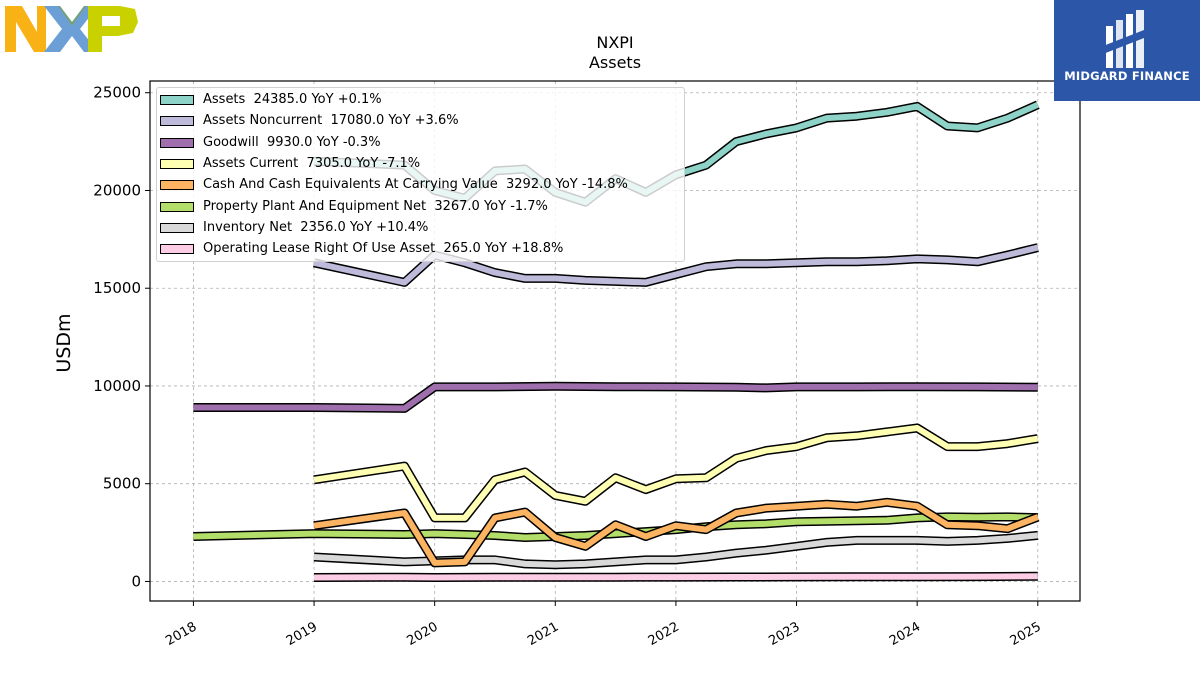 This screenshot has height=675, width=1200. Describe the element at coordinates (421, 144) in the screenshot. I see `legend-item: Goodwill 9930.0 YoY -0.3%` at that location.